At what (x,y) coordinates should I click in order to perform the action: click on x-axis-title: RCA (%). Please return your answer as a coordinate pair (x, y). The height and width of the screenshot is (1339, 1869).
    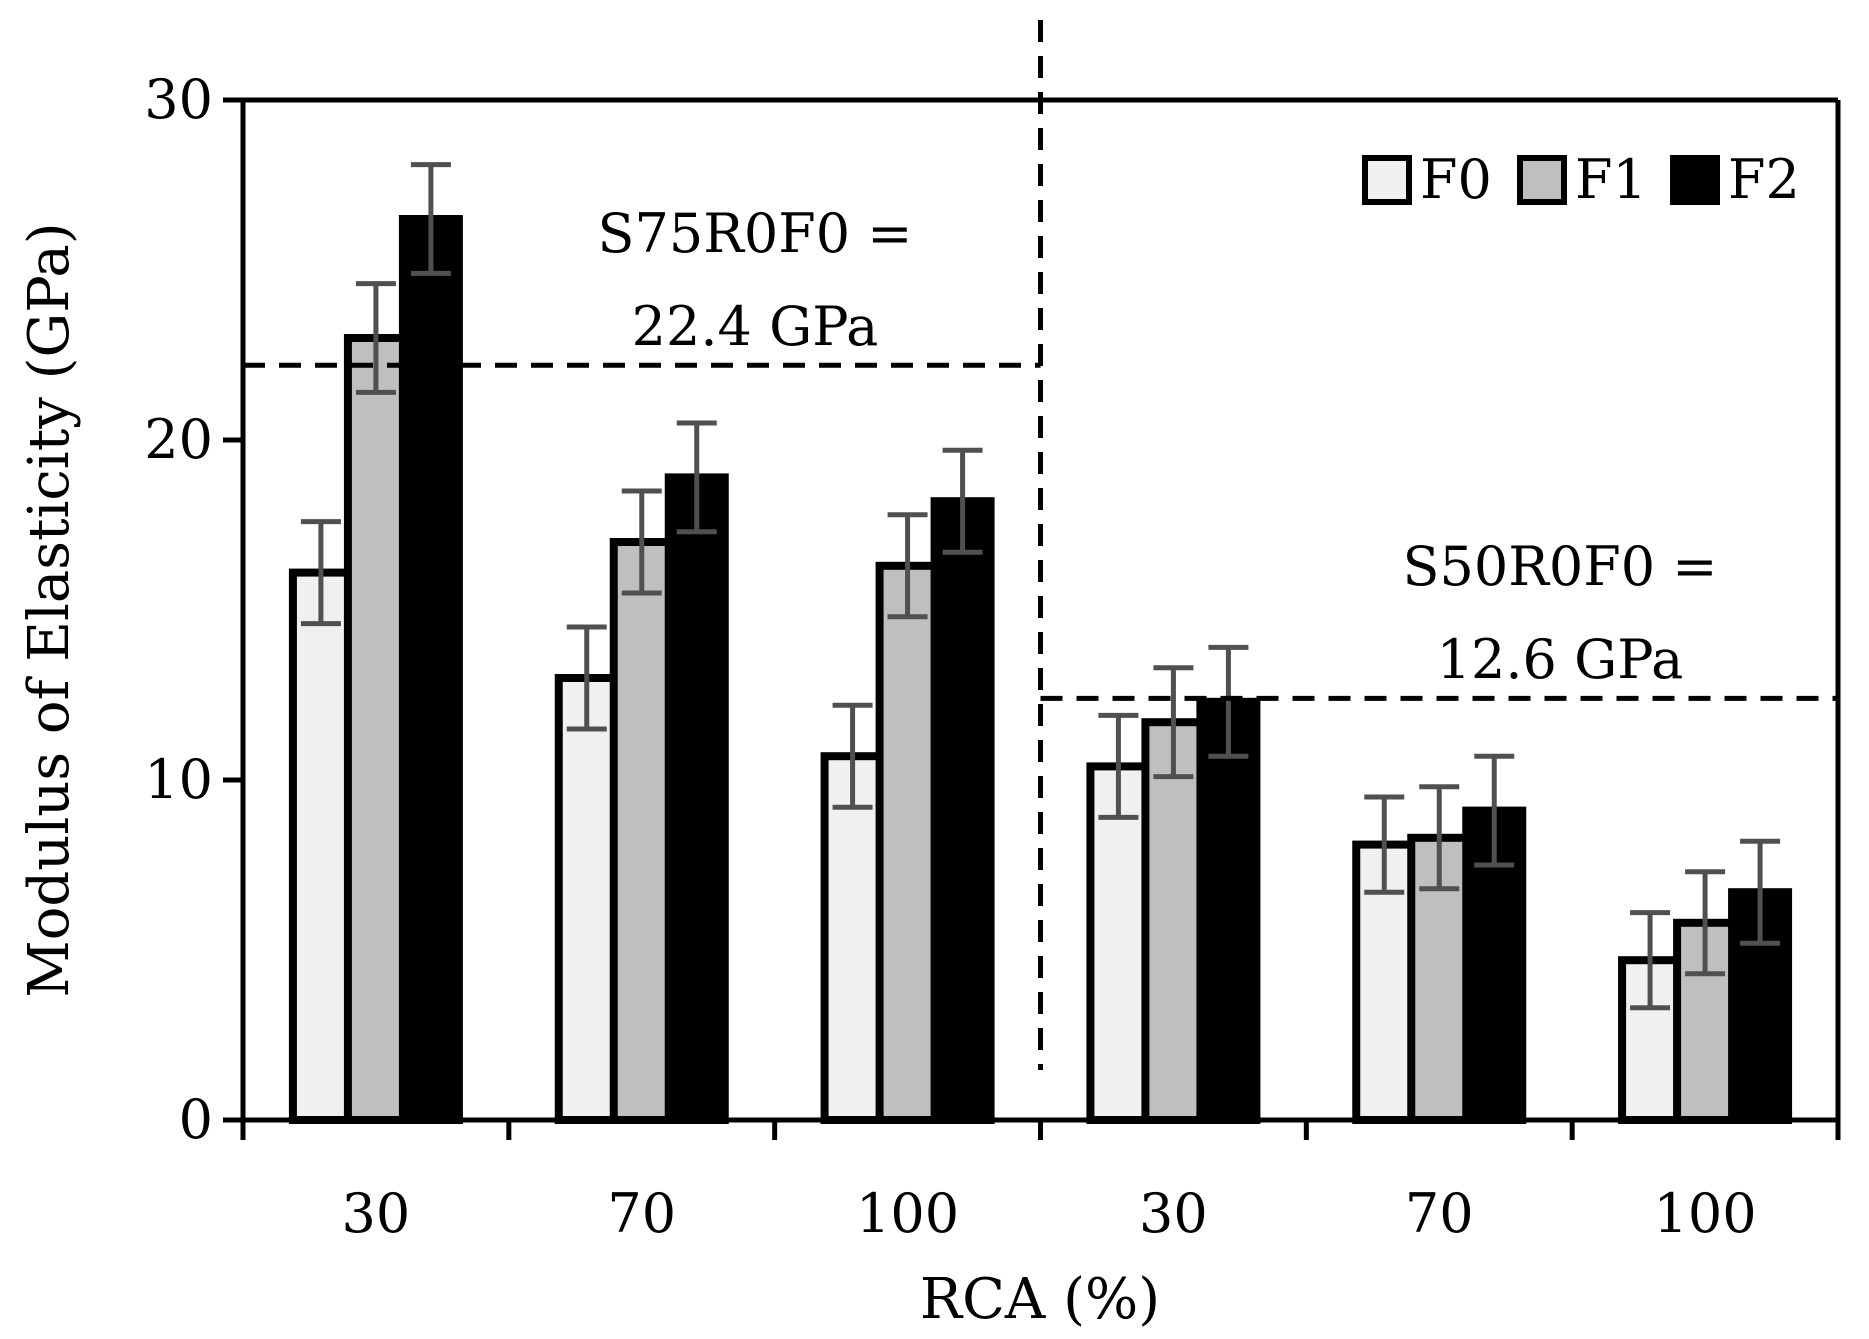
    Looking at the image, I should click on (1040, 1299).